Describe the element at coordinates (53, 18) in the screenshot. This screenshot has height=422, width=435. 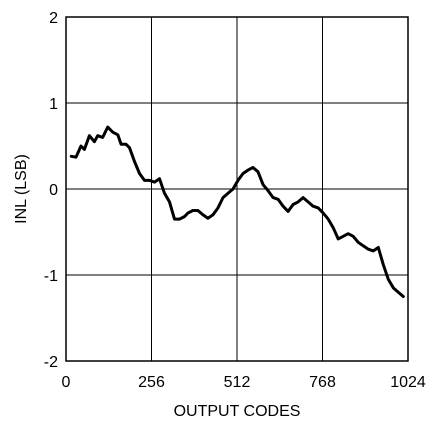
I see `y-tick-label: 2` at that location.